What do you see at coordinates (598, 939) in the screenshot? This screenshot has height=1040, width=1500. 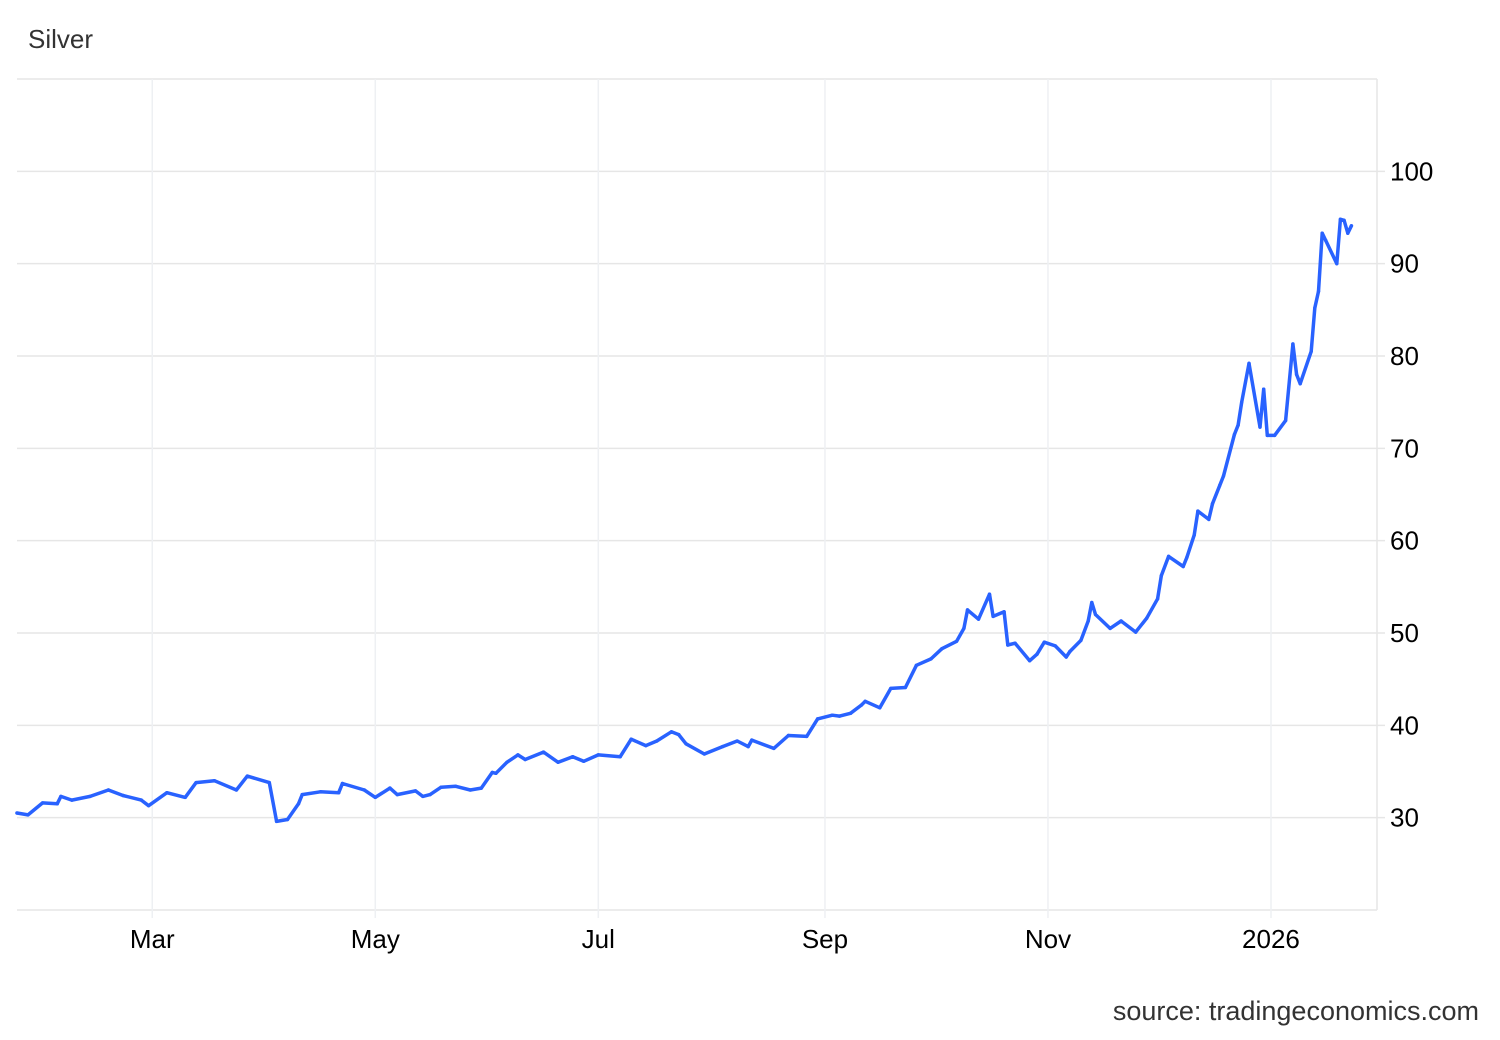 I see `x-tick-label: Jul` at bounding box center [598, 939].